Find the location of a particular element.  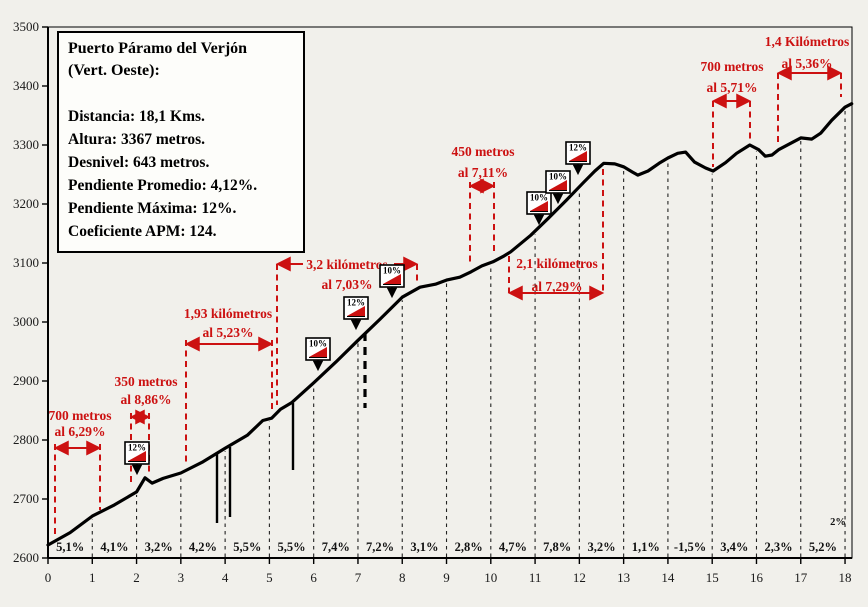

annotation-distance-label: 450 metros is located at coordinates (482, 151).